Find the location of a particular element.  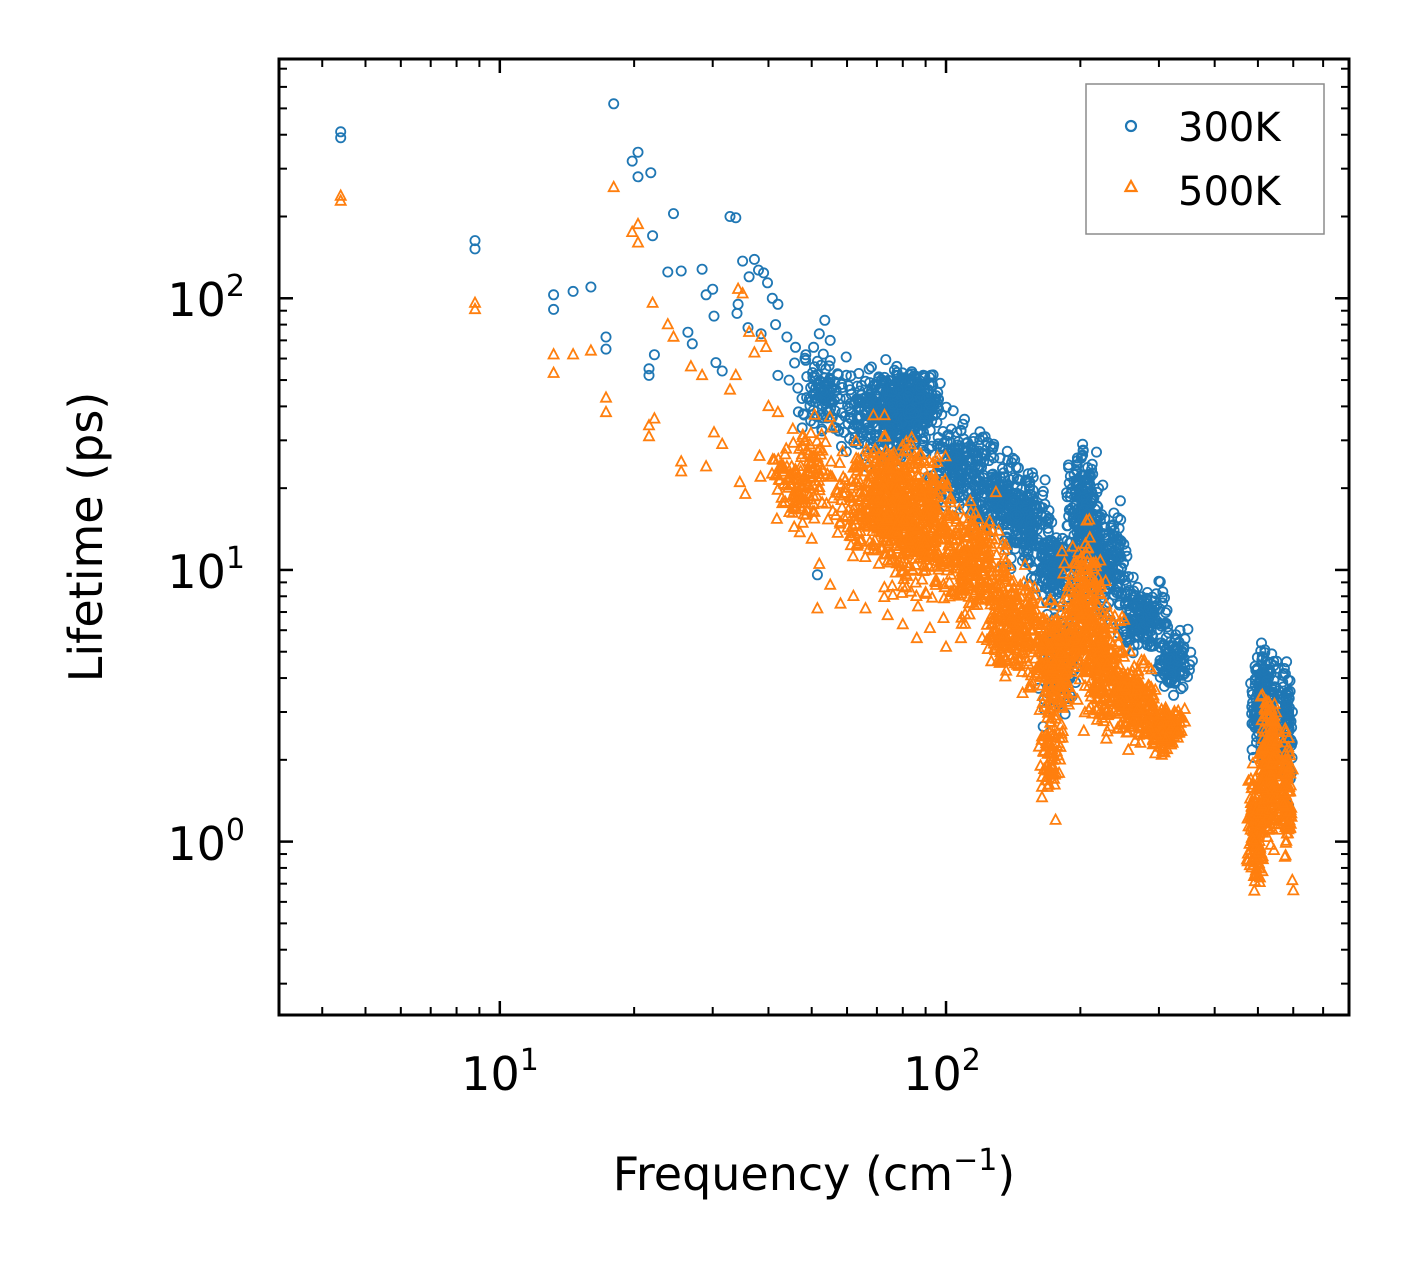

point-500k-2026 is located at coordinates (1130, 650).